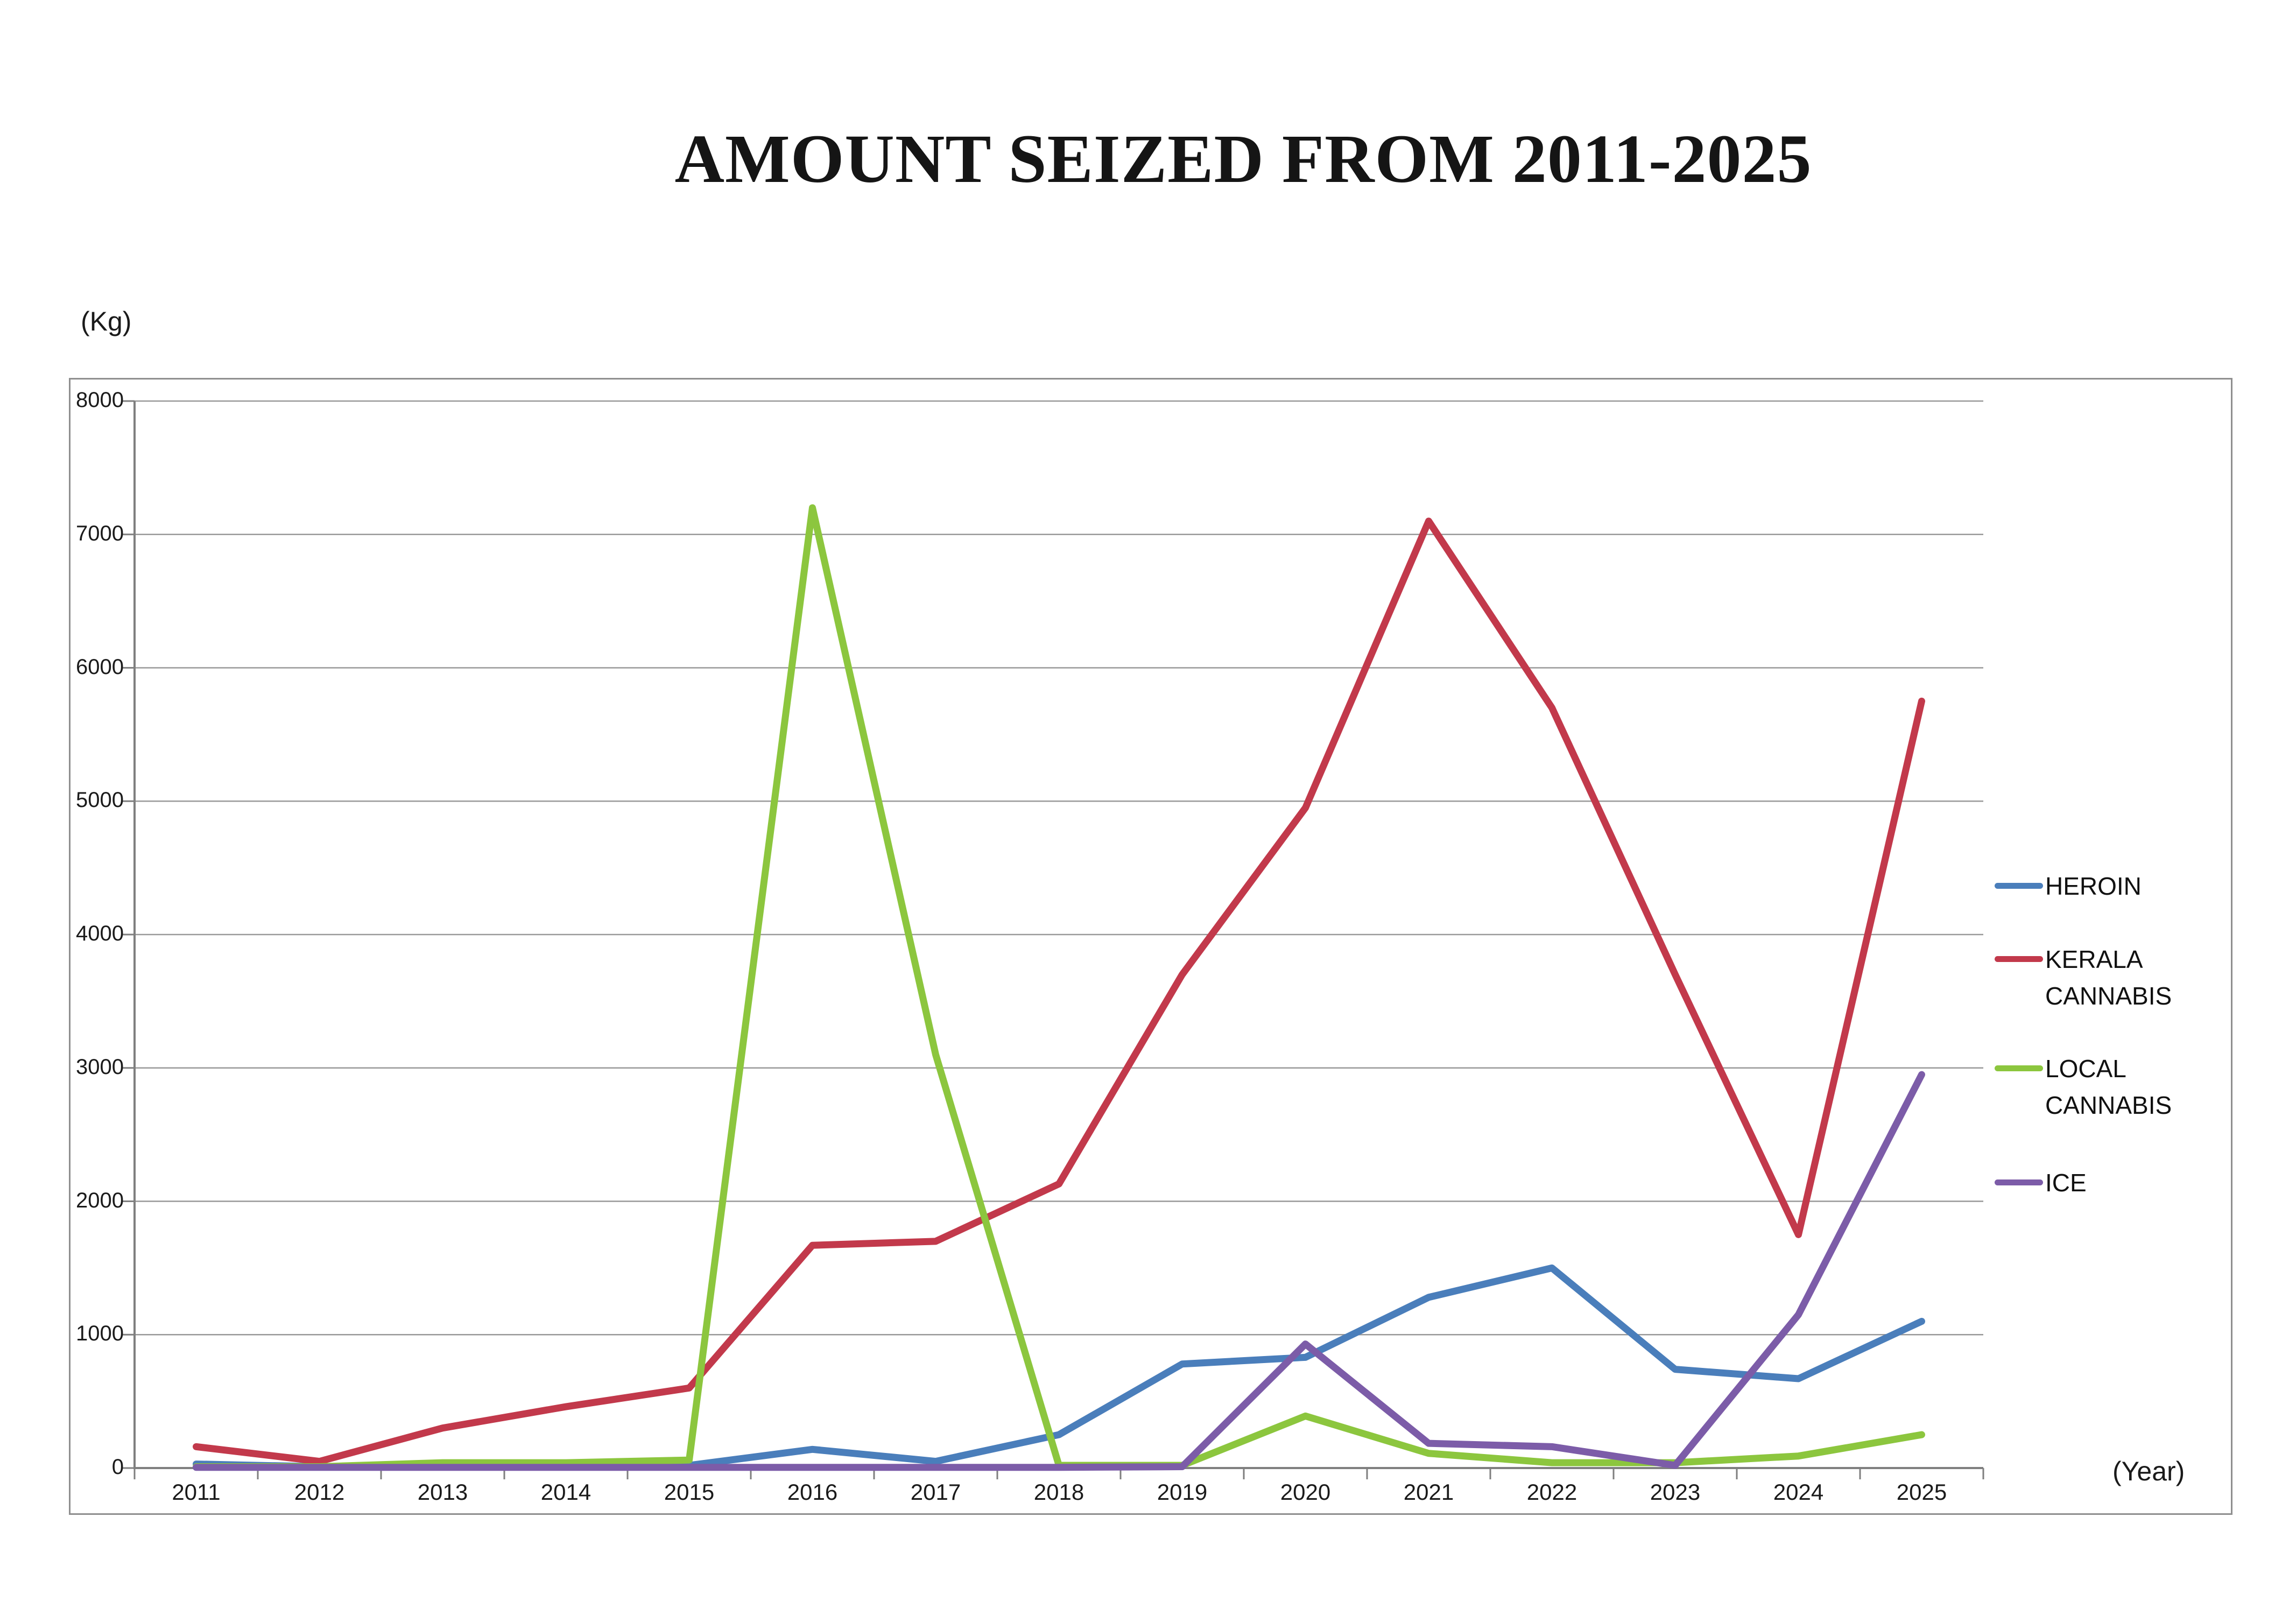  Describe the element at coordinates (935, 1492) in the screenshot. I see `x-axis-tick-label: 2017` at that location.